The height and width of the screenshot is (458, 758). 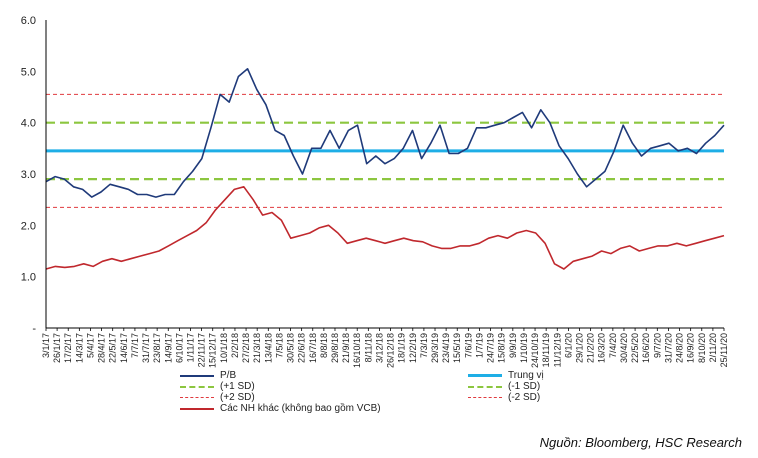 I want to click on x-tick-label: 16/9/20, so click(x=691, y=348).